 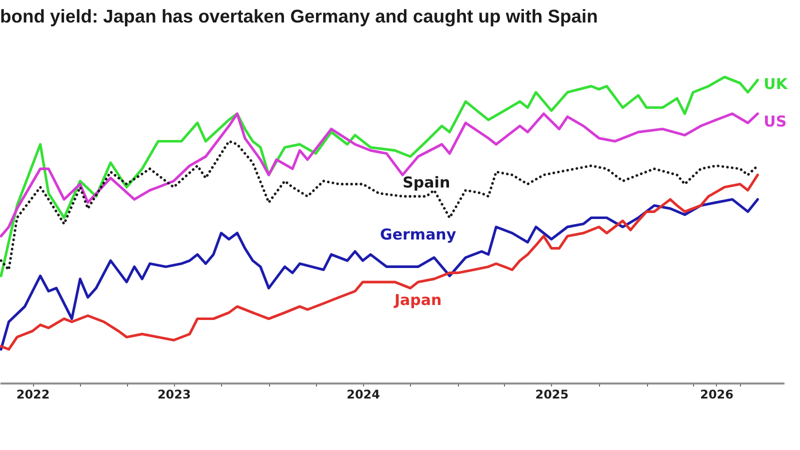 I want to click on chart-title: bond yield: Japan has overtaken Germany and caught up with Spain, so click(x=299, y=15).